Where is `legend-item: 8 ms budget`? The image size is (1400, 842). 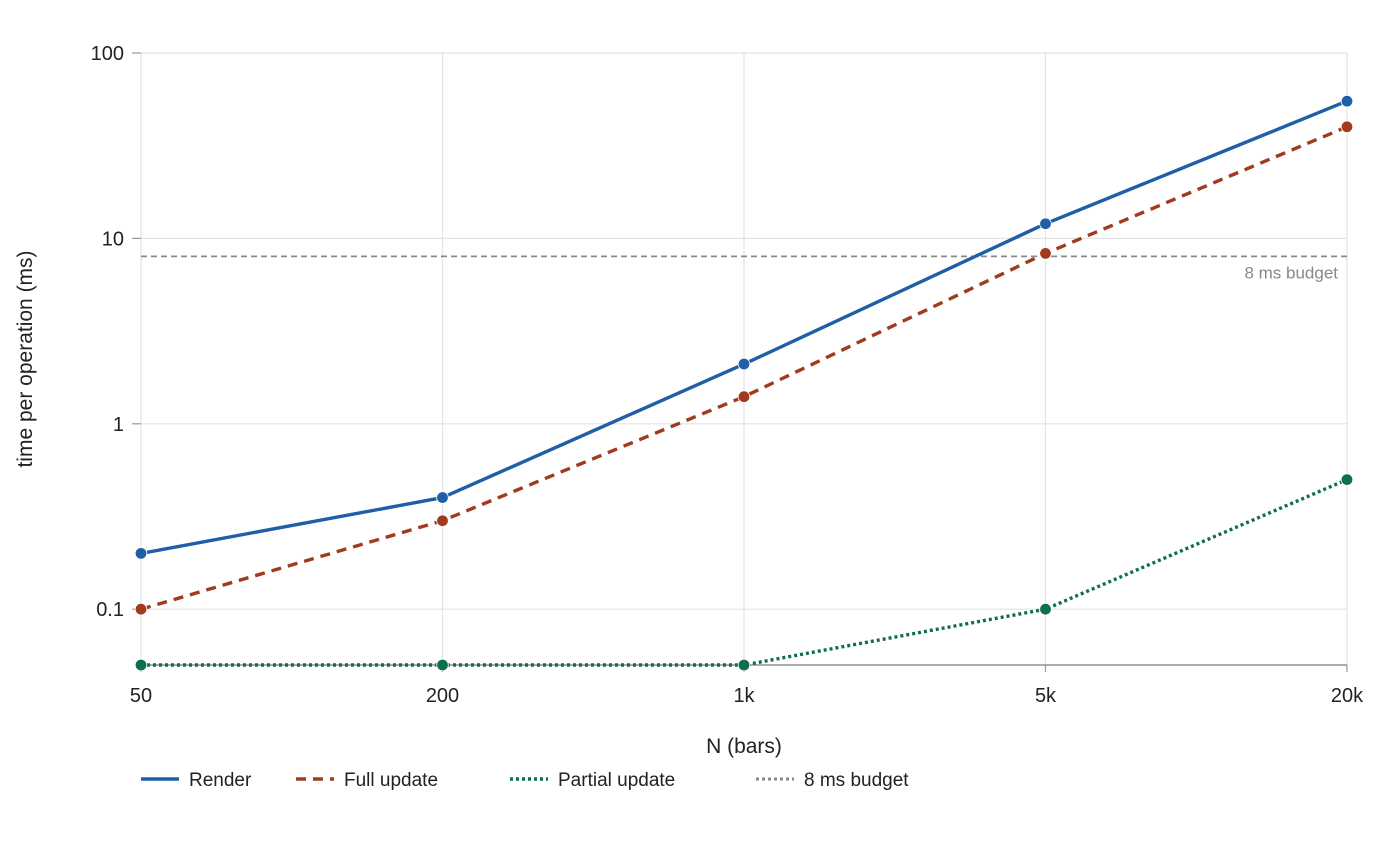 legend-item: 8 ms budget is located at coordinates (832, 780).